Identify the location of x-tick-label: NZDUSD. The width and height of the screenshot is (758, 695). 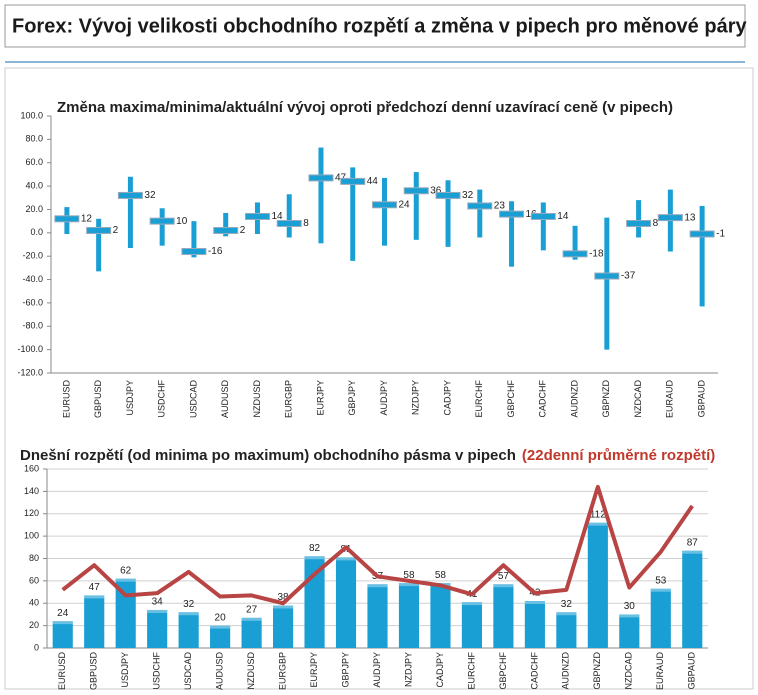
(257, 399).